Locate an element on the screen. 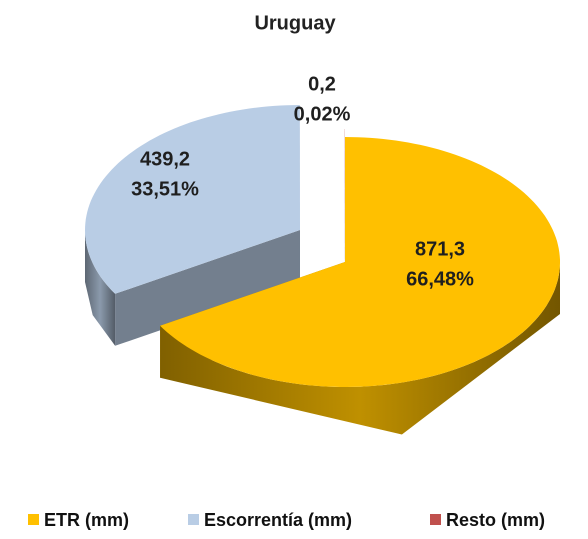 This screenshot has height=539, width=588. value-label: 871,3 is located at coordinates (440, 249).